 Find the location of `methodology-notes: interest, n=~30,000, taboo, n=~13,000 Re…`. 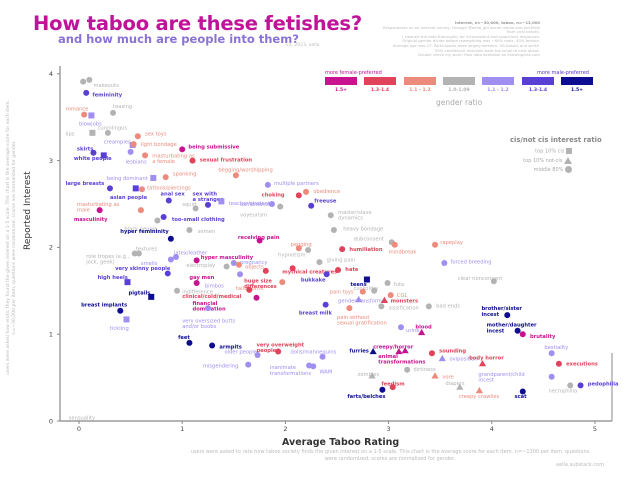

methodology-notes: interest, n=~30,000, taboo, n=~13,000 Re… is located at coordinates (460, 39).